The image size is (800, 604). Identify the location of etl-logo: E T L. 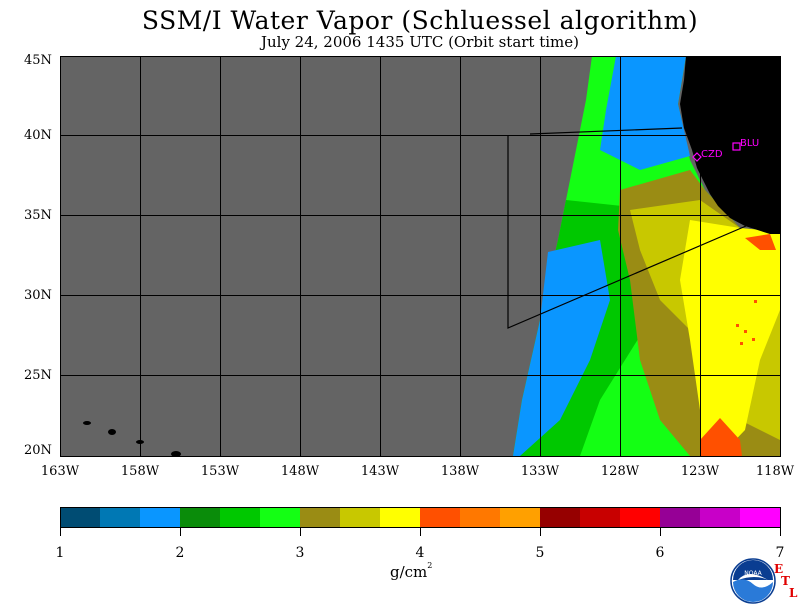
(787, 581).